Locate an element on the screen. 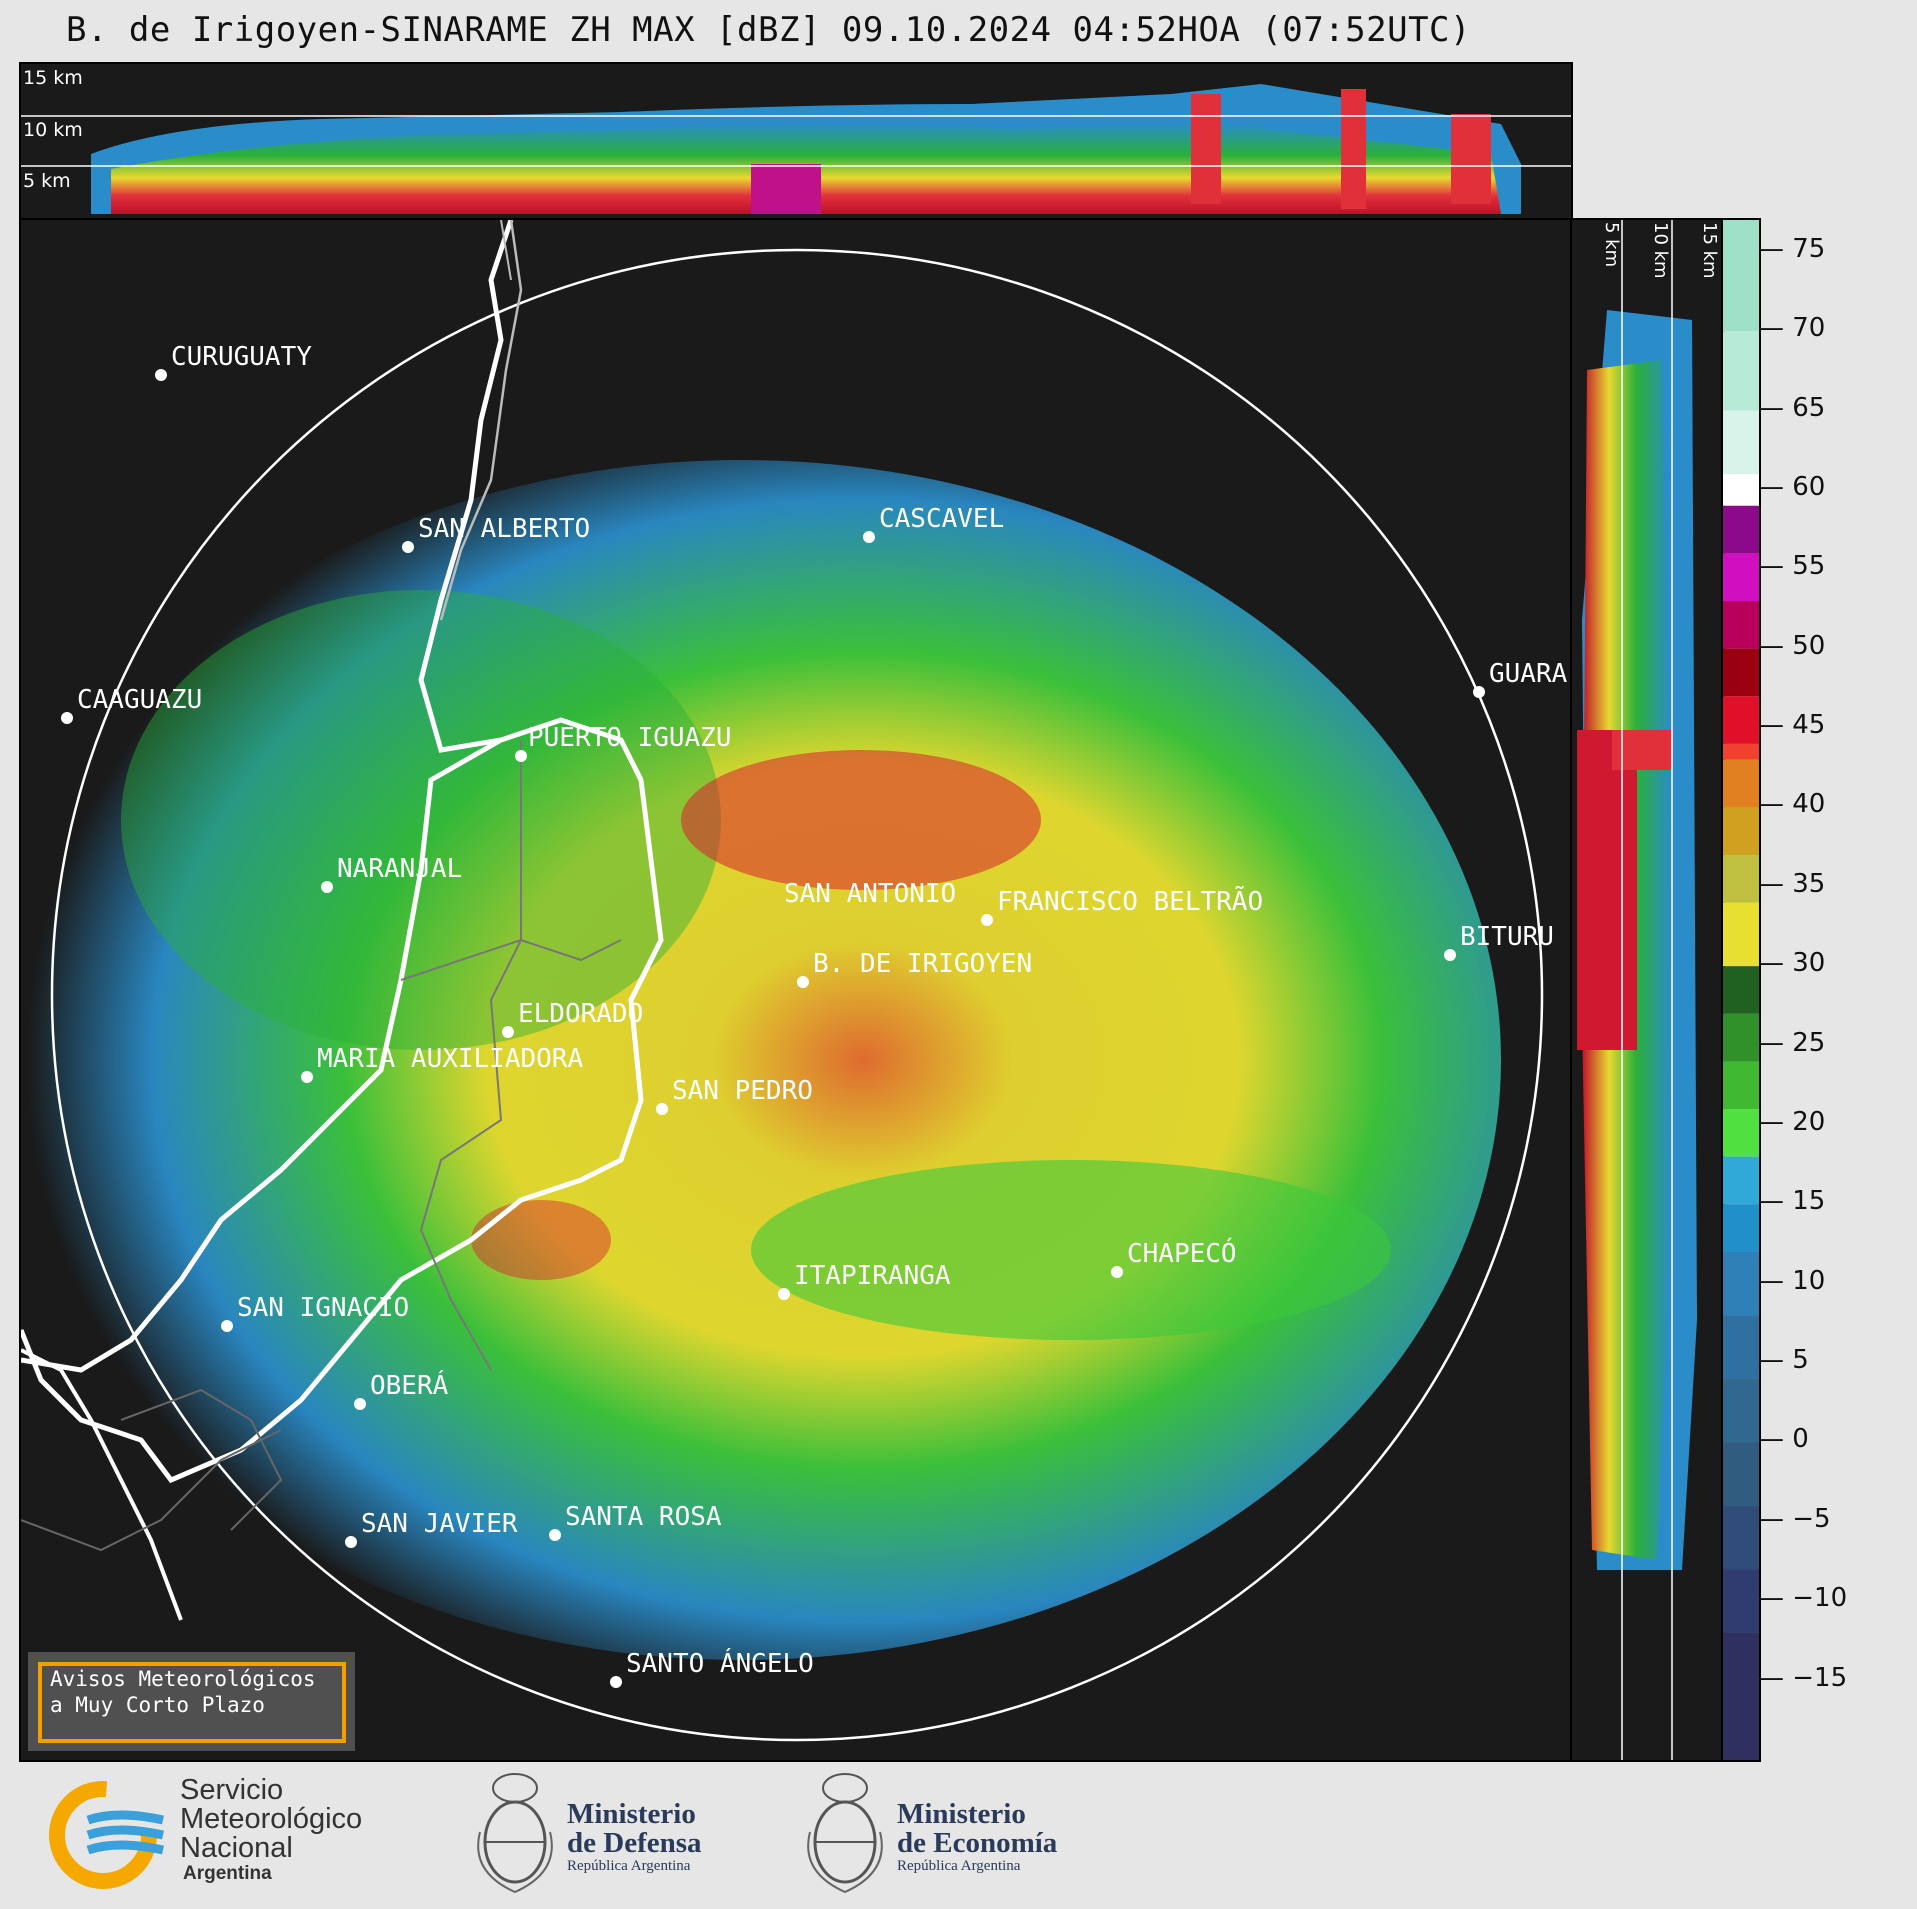 This screenshot has width=1917, height=1909. side-km-label-10: 10 km is located at coordinates (1660, 250).